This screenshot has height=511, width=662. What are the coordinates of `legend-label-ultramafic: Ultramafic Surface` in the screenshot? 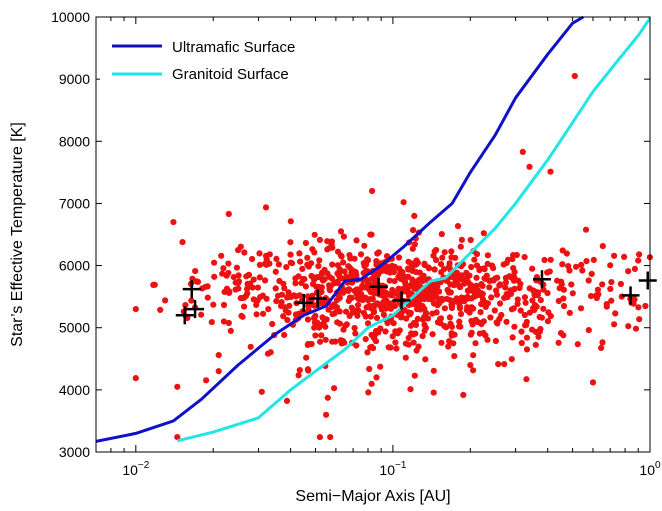 It's located at (233, 47).